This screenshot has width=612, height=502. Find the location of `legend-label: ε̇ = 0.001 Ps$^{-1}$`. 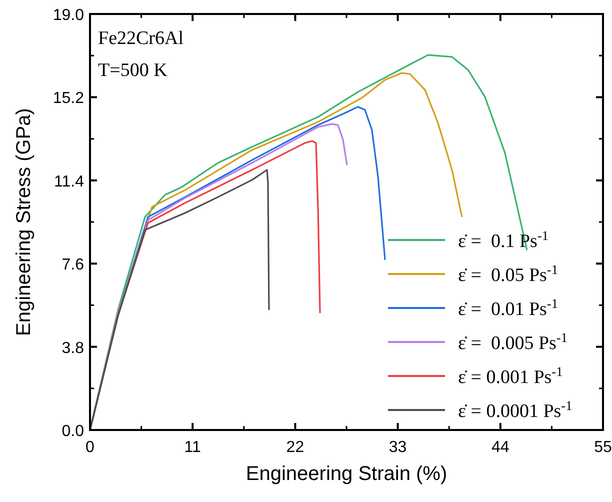

legend-label: ε̇ = 0.001 Ps$^{-1}$ is located at coordinates (510, 376).